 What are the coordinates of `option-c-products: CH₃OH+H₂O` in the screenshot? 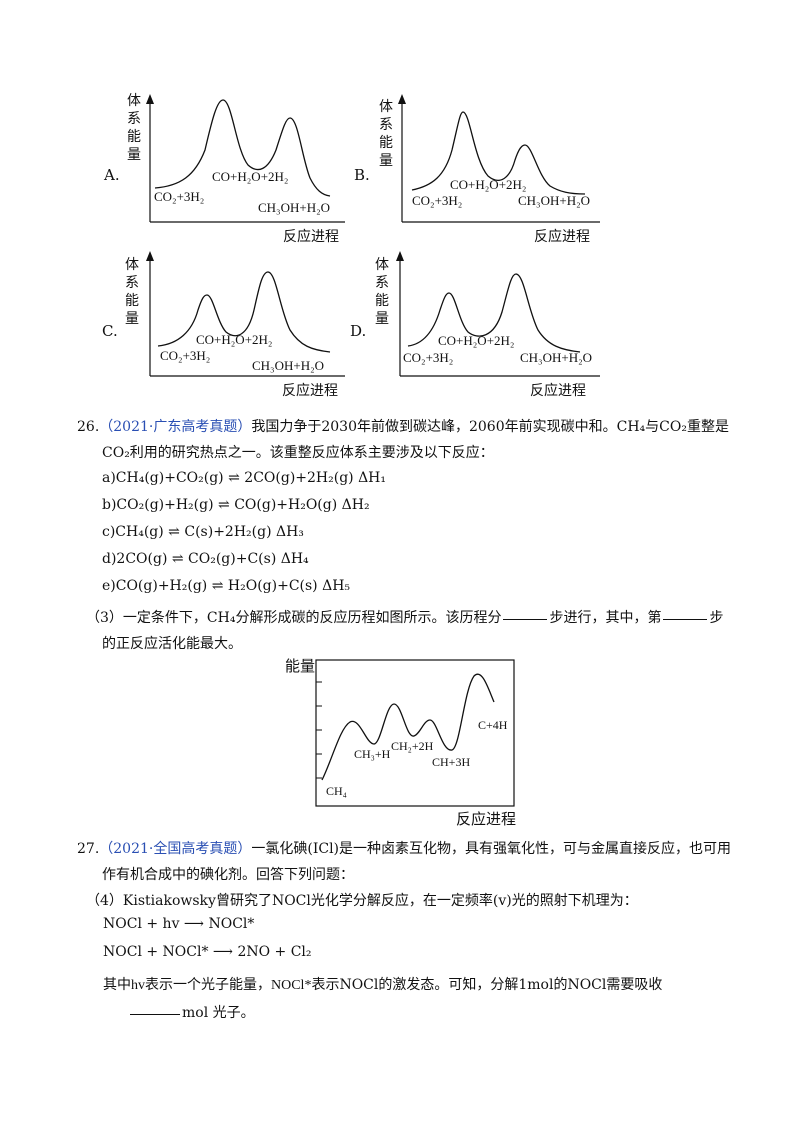 It's located at (288, 365).